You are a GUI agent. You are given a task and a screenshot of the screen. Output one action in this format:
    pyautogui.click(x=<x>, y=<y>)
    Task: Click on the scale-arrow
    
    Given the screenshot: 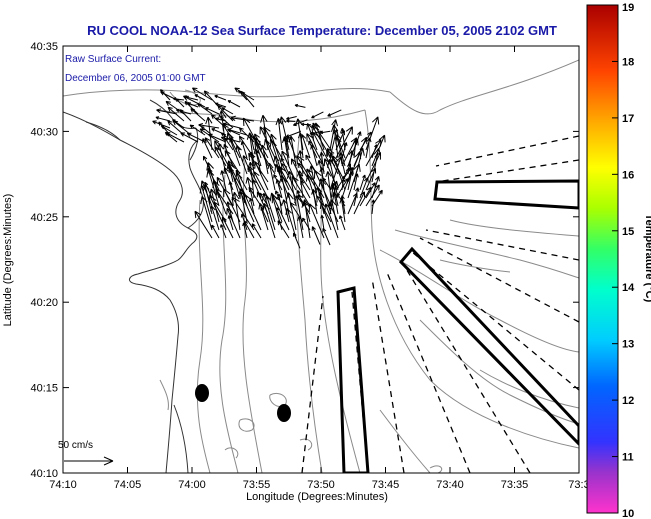 What is the action you would take?
    pyautogui.click(x=89, y=461)
    